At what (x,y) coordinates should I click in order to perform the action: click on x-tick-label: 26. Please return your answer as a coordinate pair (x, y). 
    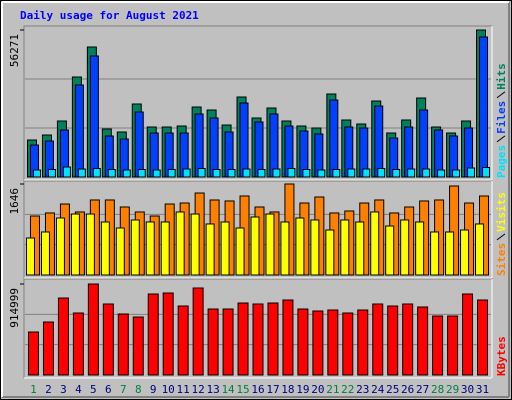
    Looking at the image, I should click on (407, 389).